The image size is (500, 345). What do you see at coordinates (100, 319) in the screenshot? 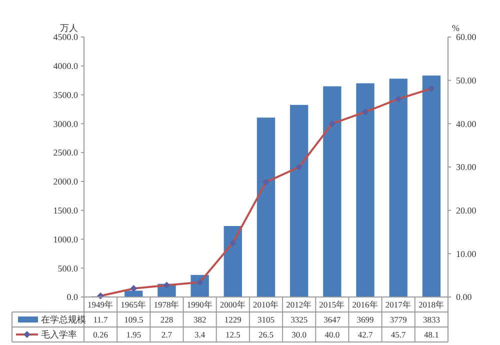
I see `data-label: 11.7` at bounding box center [100, 319].